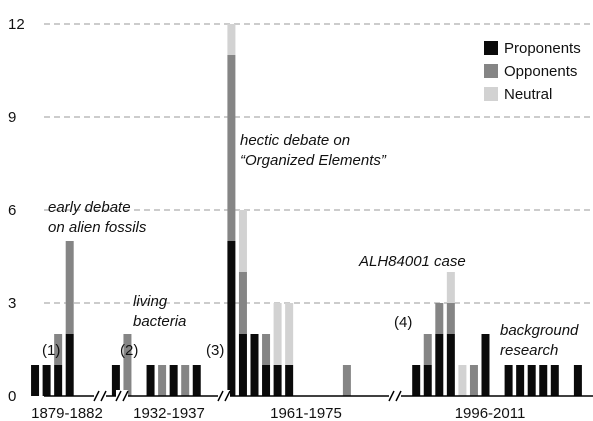 The width and height of the screenshot is (593, 421). Describe the element at coordinates (12, 117) in the screenshot. I see `y-tick-label-9: 9` at that location.